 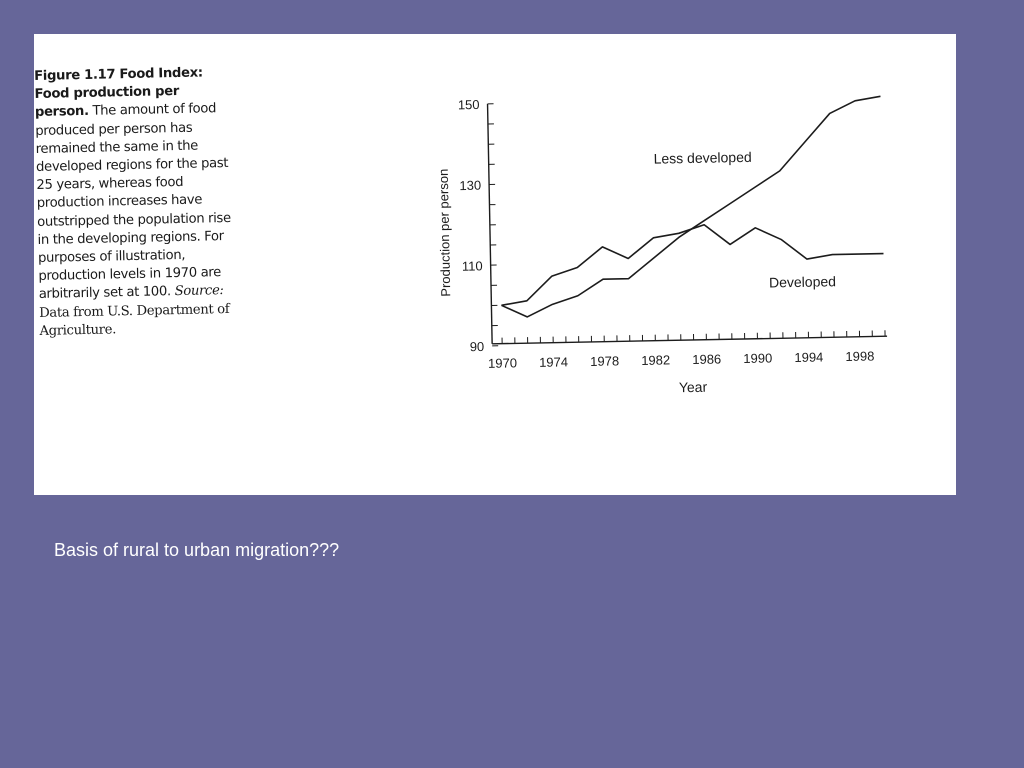 I want to click on y-axis-label: Production per person, so click(x=444, y=233).